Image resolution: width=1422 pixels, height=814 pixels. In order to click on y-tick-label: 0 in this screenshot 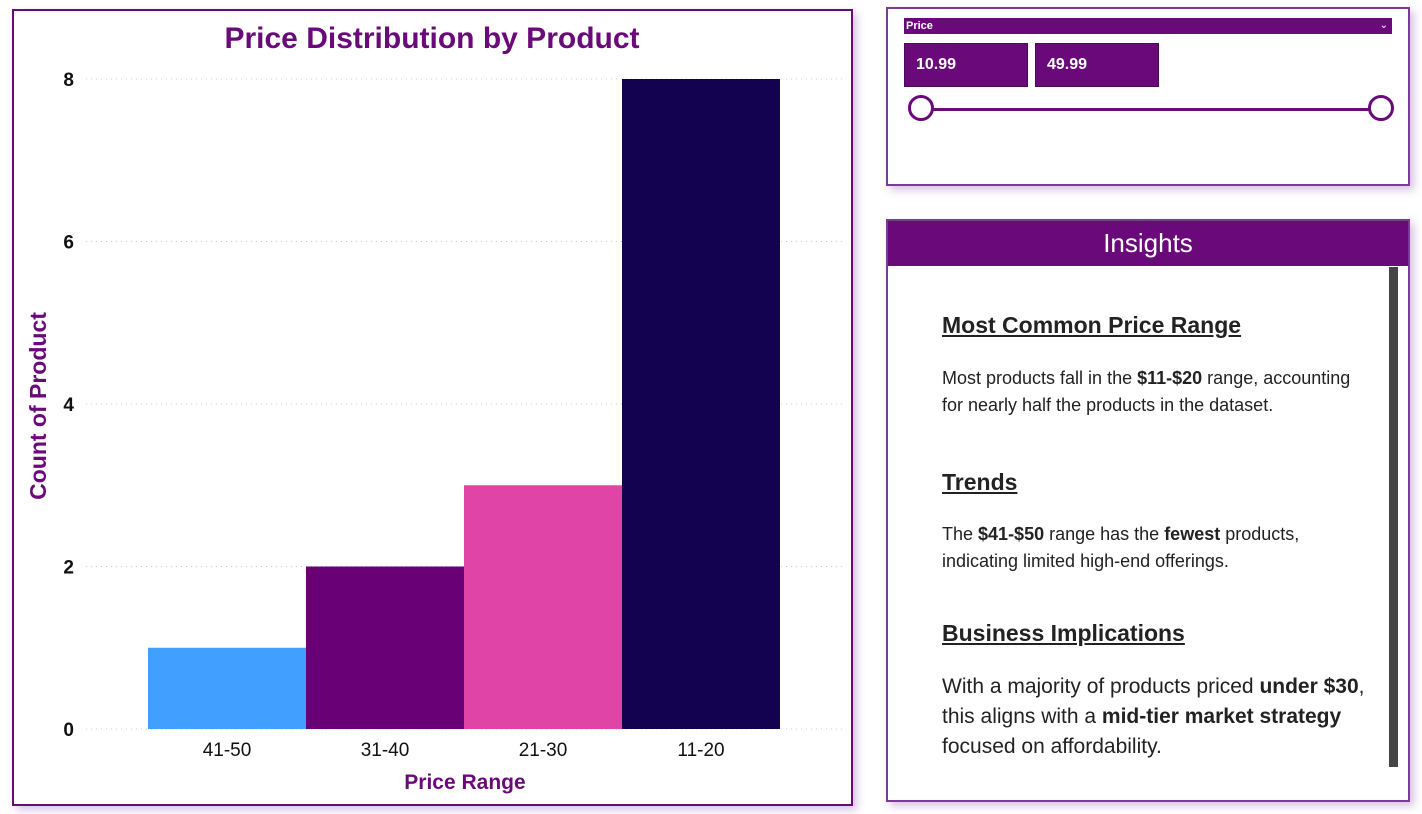, I will do `click(68, 730)`.